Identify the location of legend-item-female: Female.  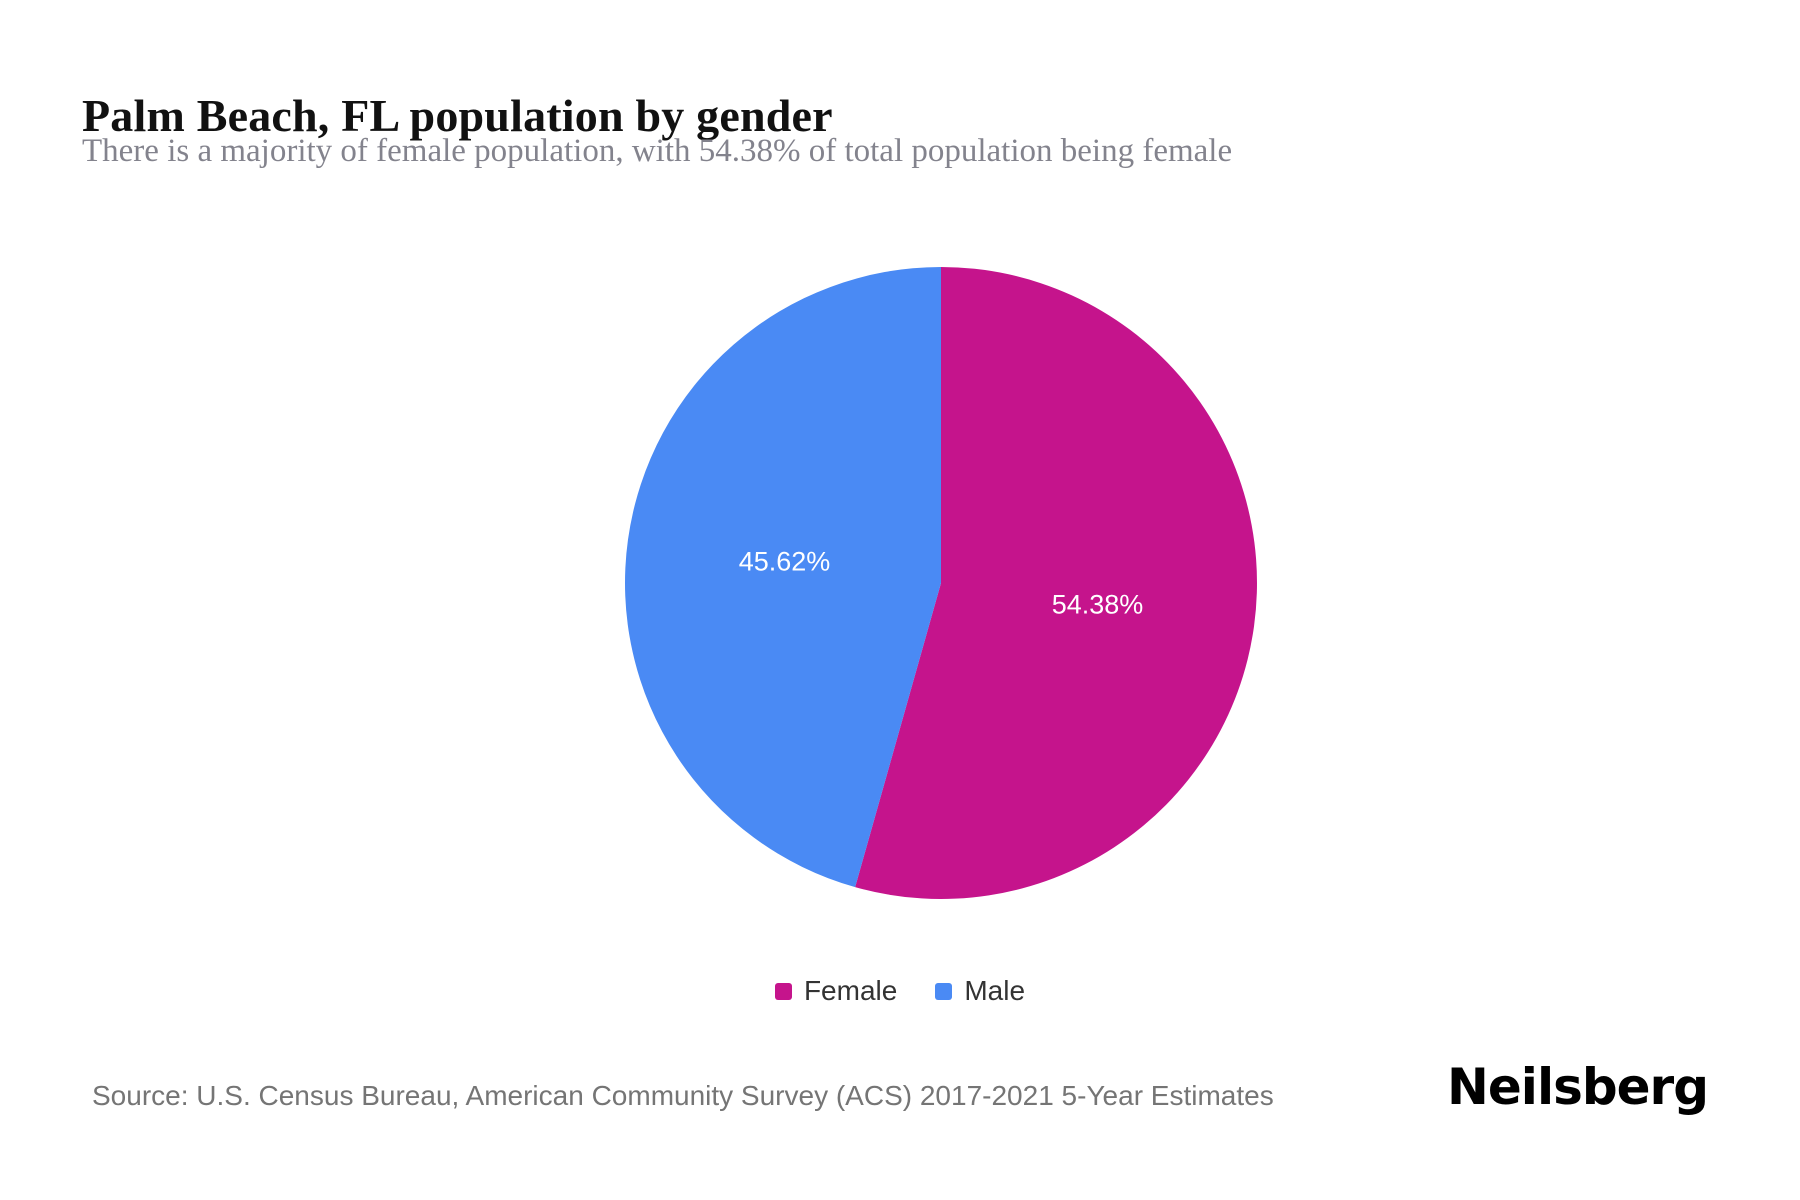
(836, 991).